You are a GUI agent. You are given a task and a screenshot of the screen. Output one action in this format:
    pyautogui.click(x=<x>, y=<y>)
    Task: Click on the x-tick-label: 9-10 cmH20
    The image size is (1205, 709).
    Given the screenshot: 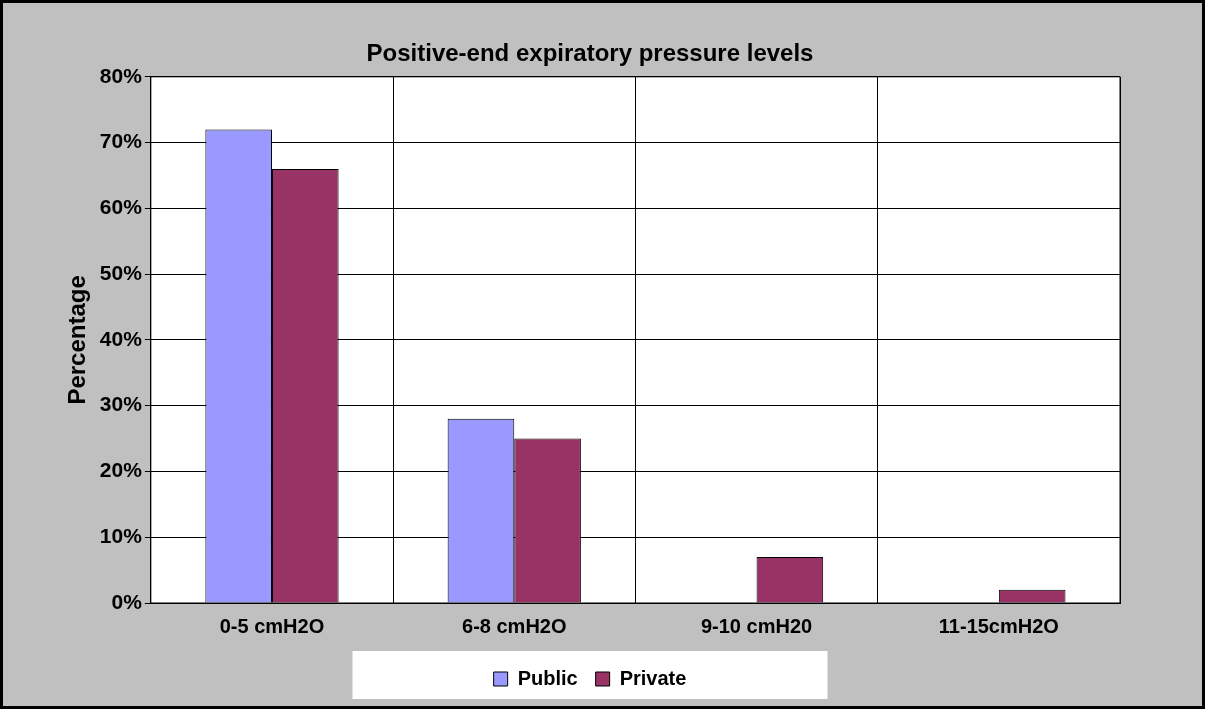 What is the action you would take?
    pyautogui.click(x=756, y=625)
    